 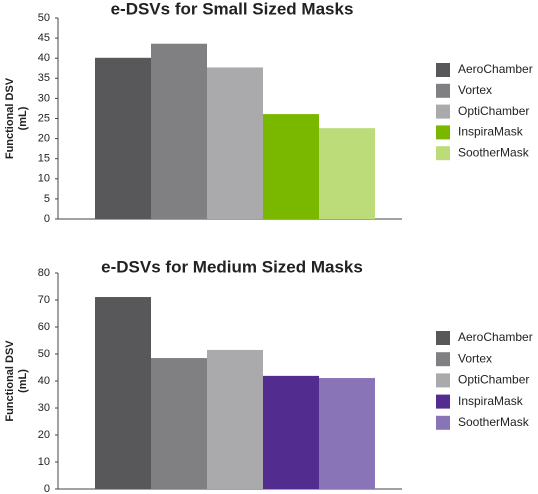 I want to click on y-tick-label: 45, so click(x=44, y=38).